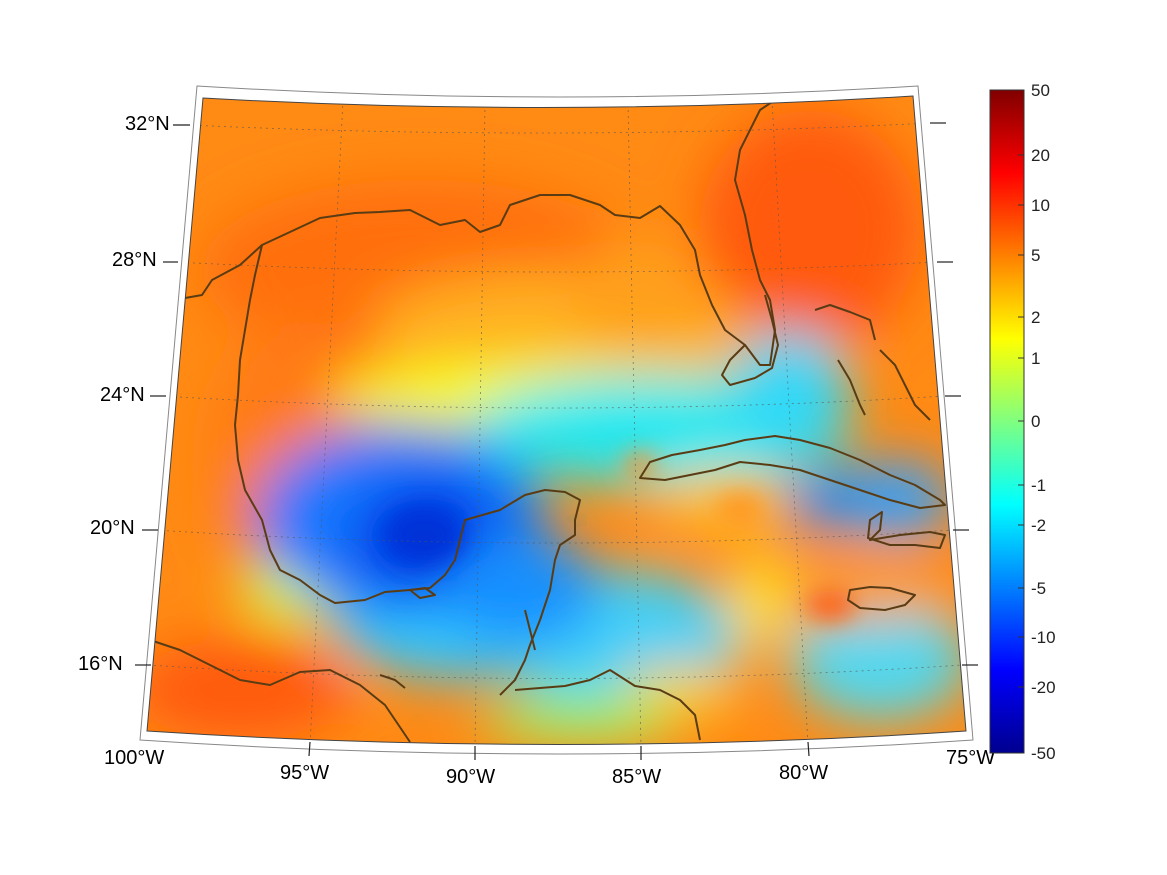 Image resolution: width=1167 pixels, height=875 pixels. What do you see at coordinates (1043, 753) in the screenshot?
I see `colorbar-tick-label: -50` at bounding box center [1043, 753].